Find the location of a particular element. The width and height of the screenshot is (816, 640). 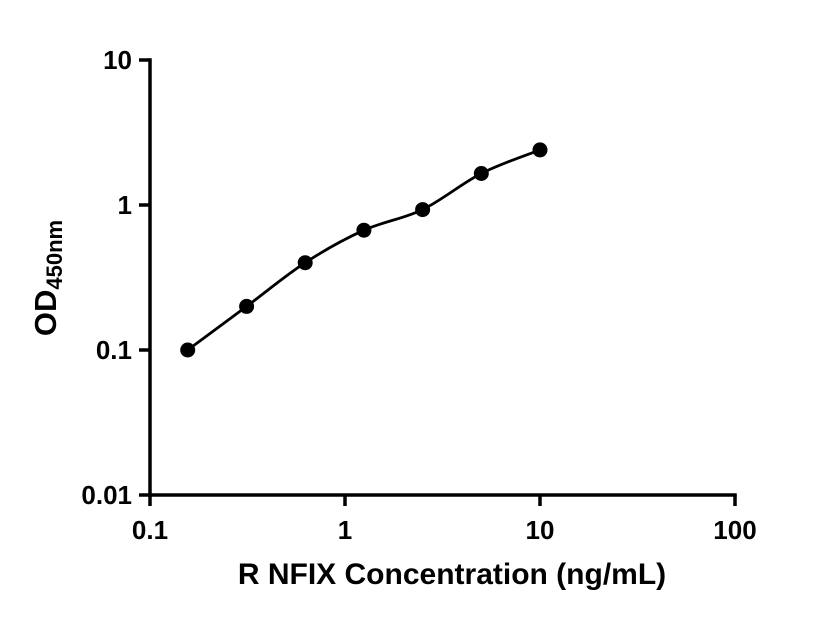

standard-curve-line is located at coordinates (363, 250).